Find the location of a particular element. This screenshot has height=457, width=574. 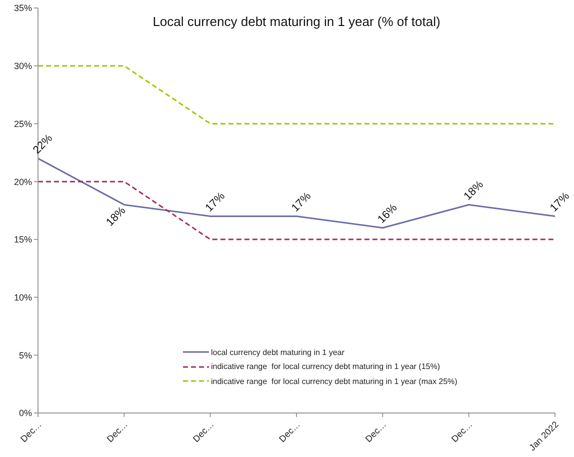

legend-label: indicative range for local currency debt maturing in 1 year (15%) is located at coordinates (325, 367).